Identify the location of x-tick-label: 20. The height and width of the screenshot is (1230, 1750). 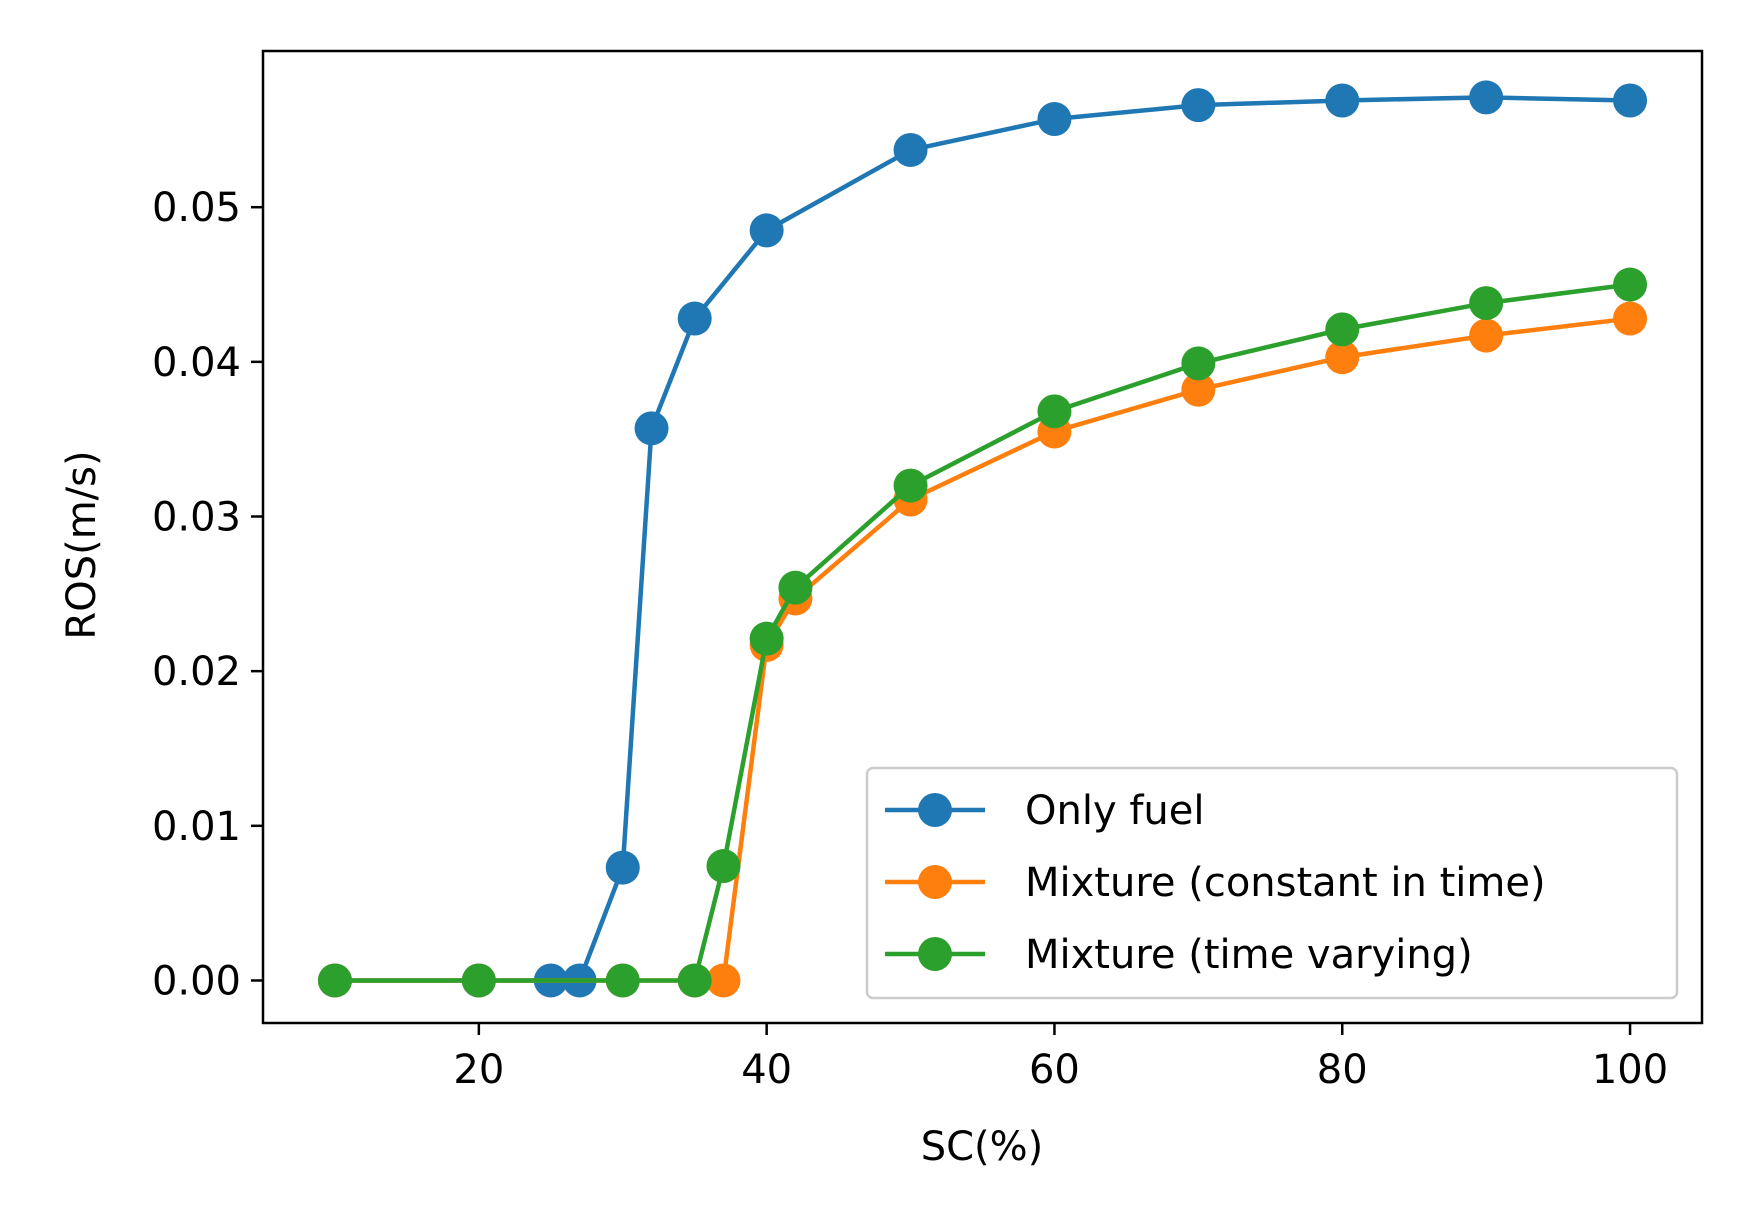
(478, 1070).